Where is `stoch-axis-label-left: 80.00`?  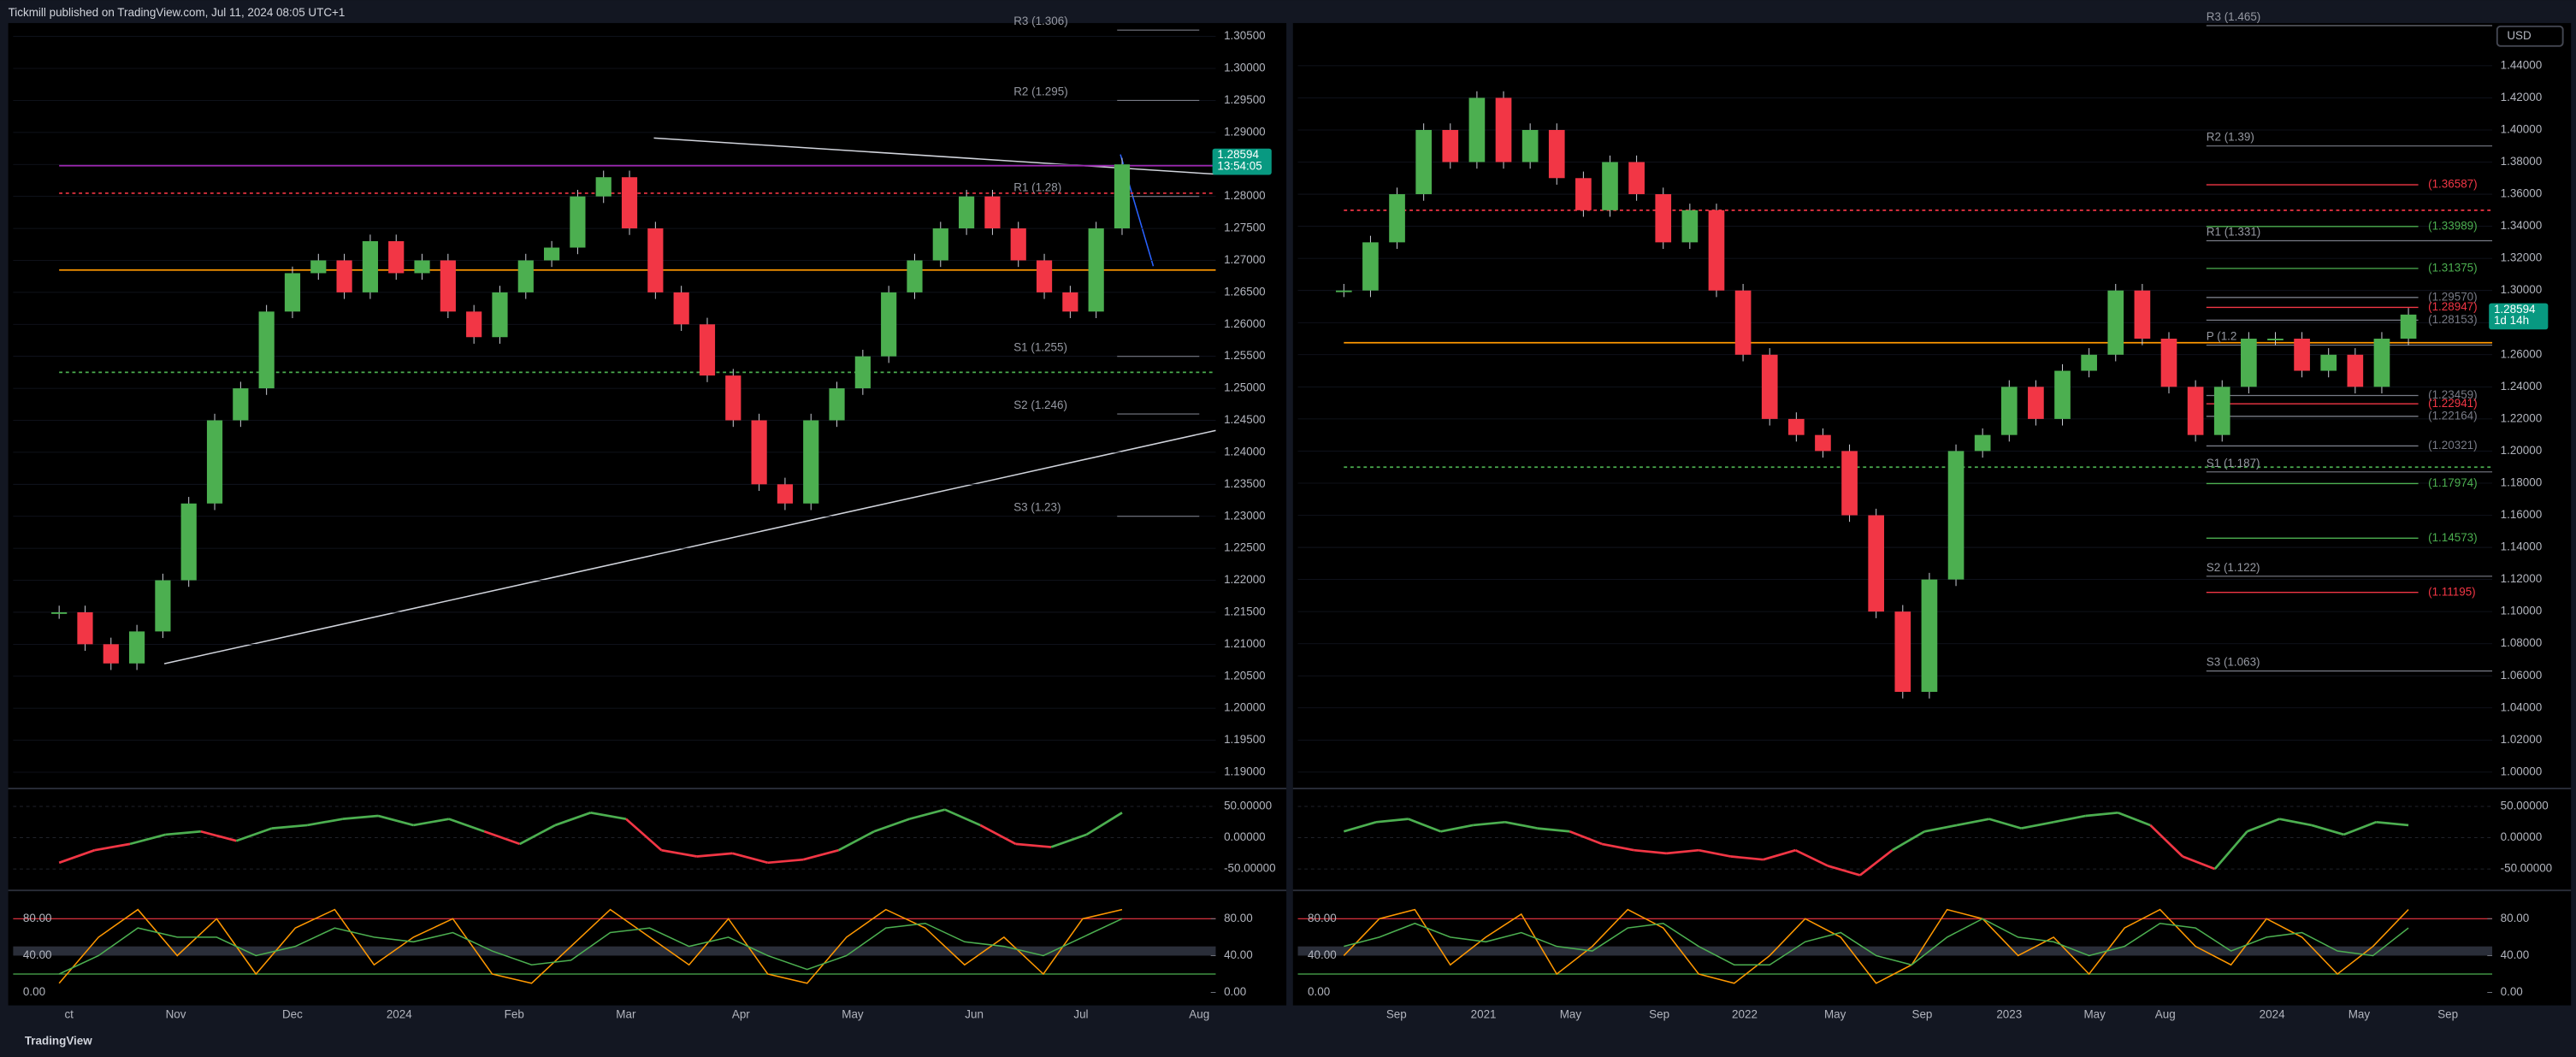 stoch-axis-label-left: 80.00 is located at coordinates (37, 918).